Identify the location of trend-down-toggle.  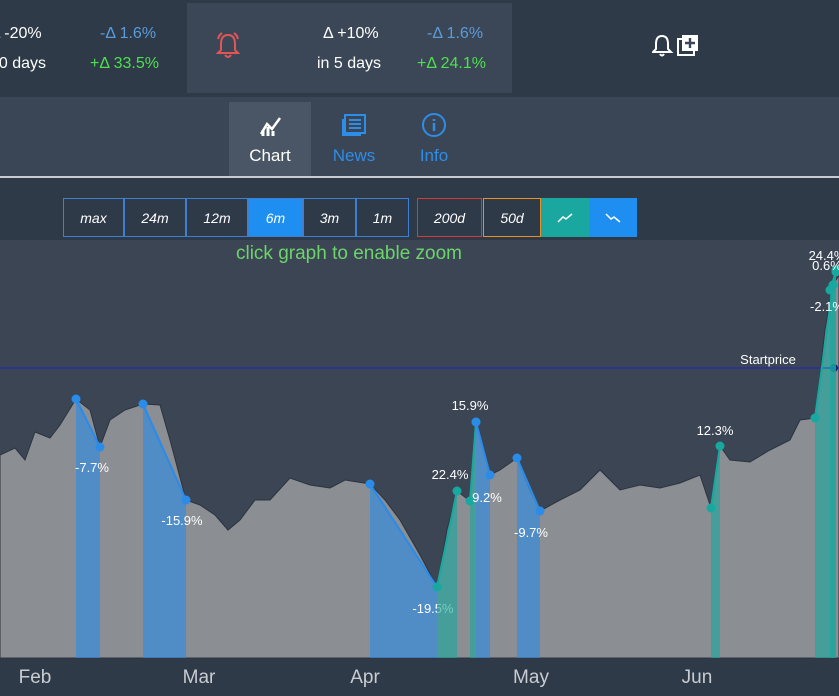
(613, 217).